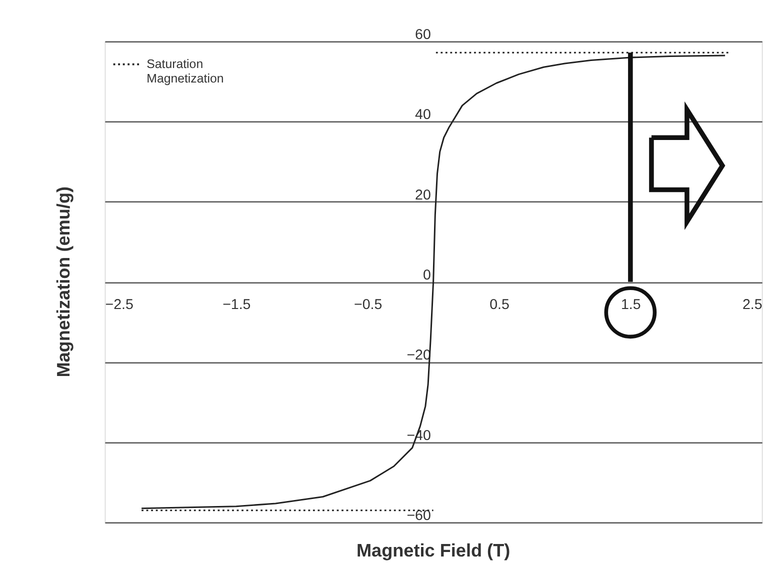 The width and height of the screenshot is (779, 577). I want to click on x-tick-label: 2.5, so click(752, 305).